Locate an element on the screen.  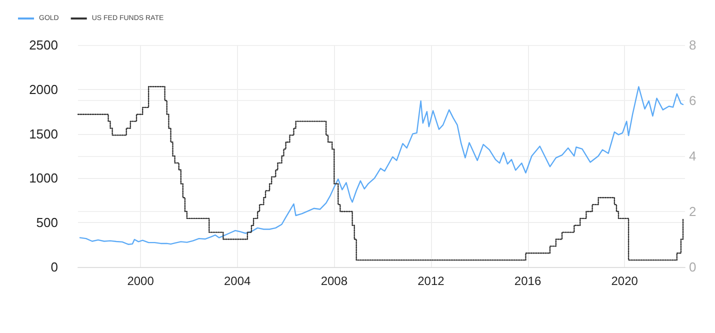
y-tick-label: 1500 is located at coordinates (43, 134).